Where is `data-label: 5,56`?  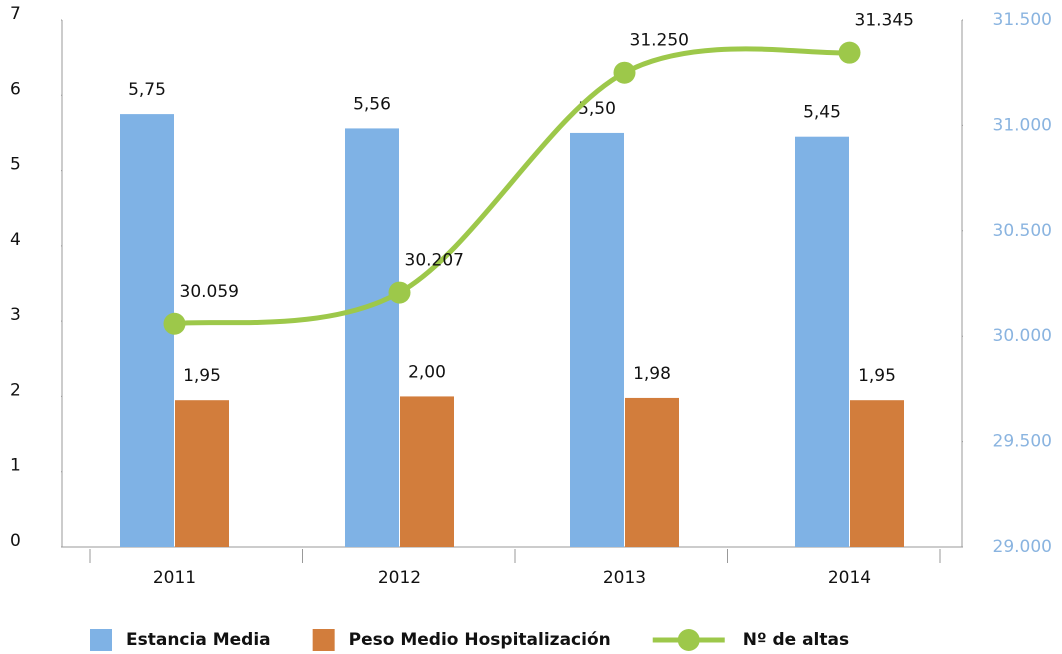
data-label: 5,56 is located at coordinates (372, 104).